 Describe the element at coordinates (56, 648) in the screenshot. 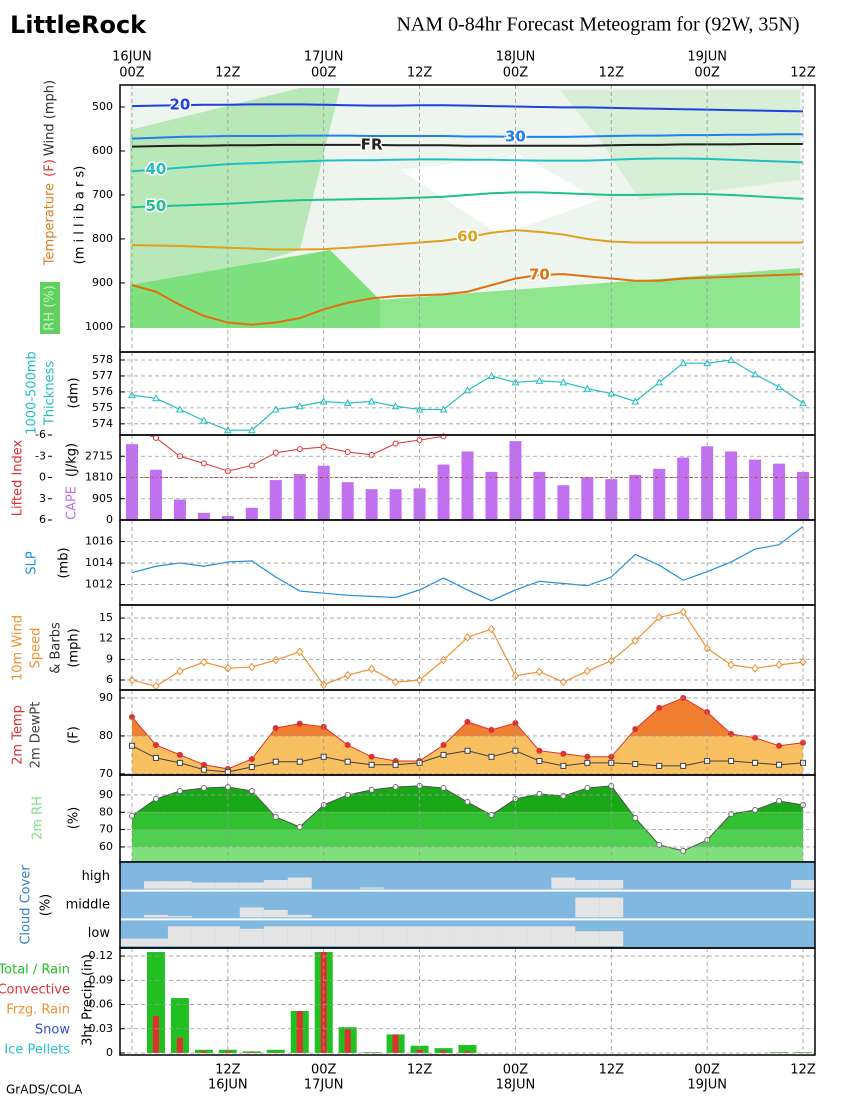

I see `axis-label: & Barbs` at that location.